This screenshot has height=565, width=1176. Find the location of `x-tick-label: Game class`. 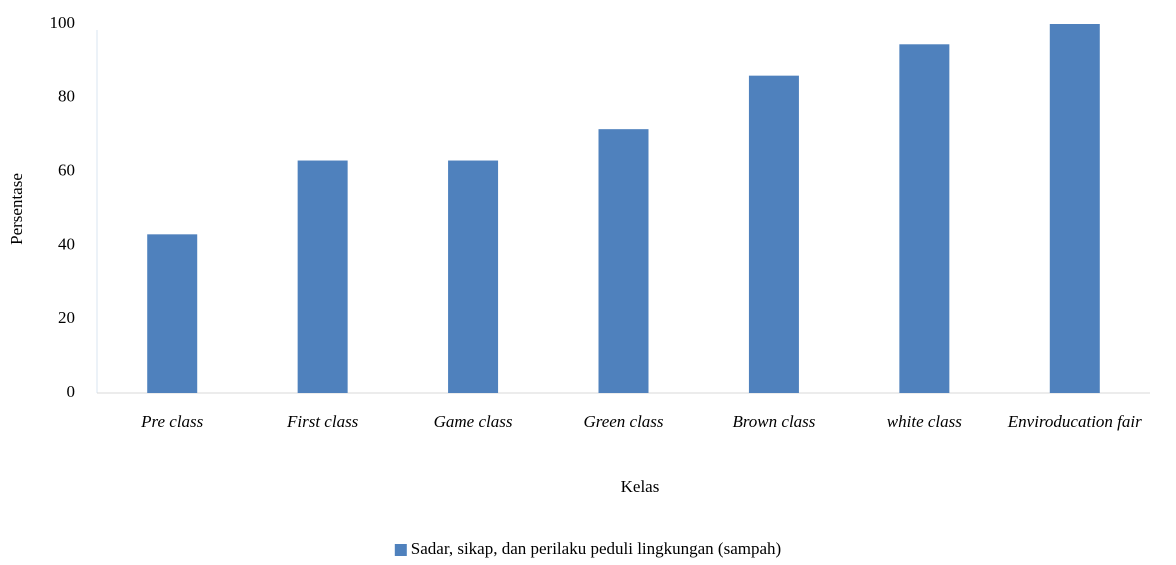

x-tick-label: Game class is located at coordinates (473, 421).